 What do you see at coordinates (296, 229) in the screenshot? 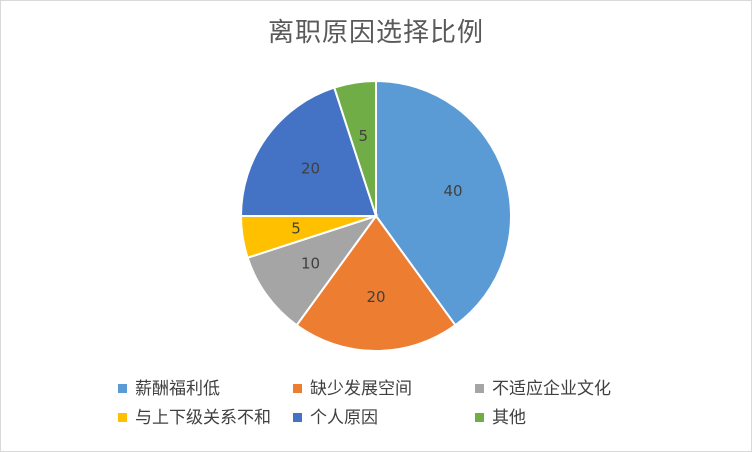
I see `pie-data-label-3: 5` at bounding box center [296, 229].